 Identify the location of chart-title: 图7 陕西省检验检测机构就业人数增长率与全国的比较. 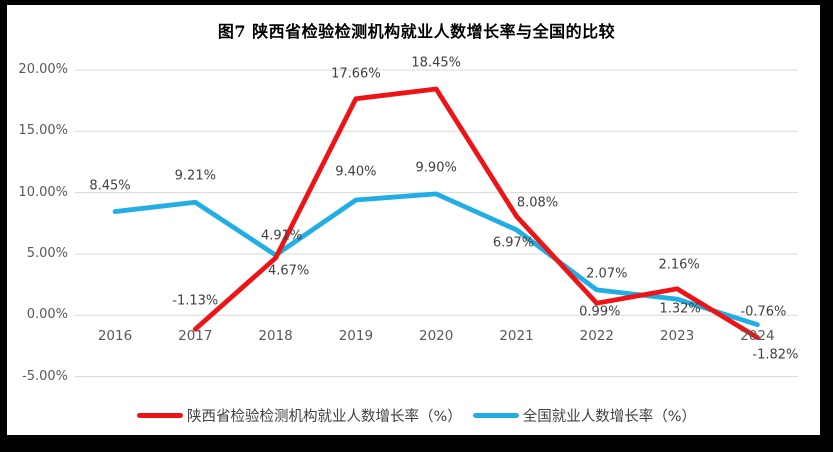
(416, 31).